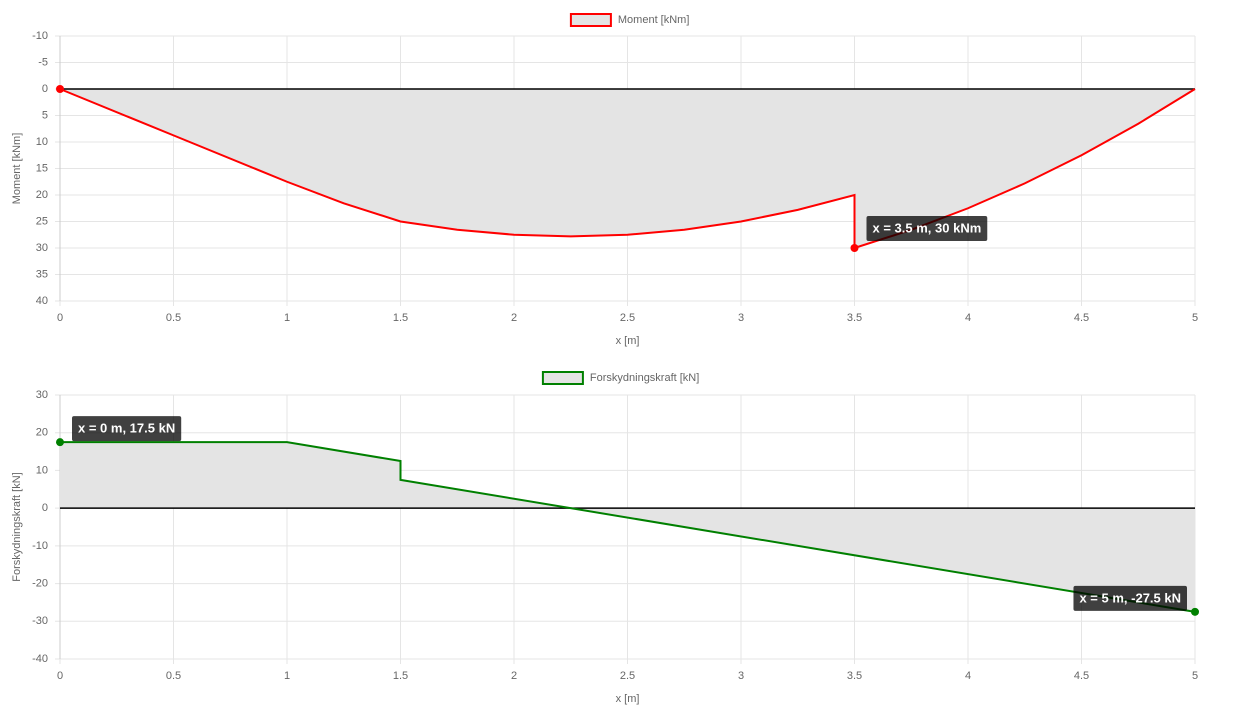  I want to click on legend-label: Forskydningskraft [kN], so click(644, 378).